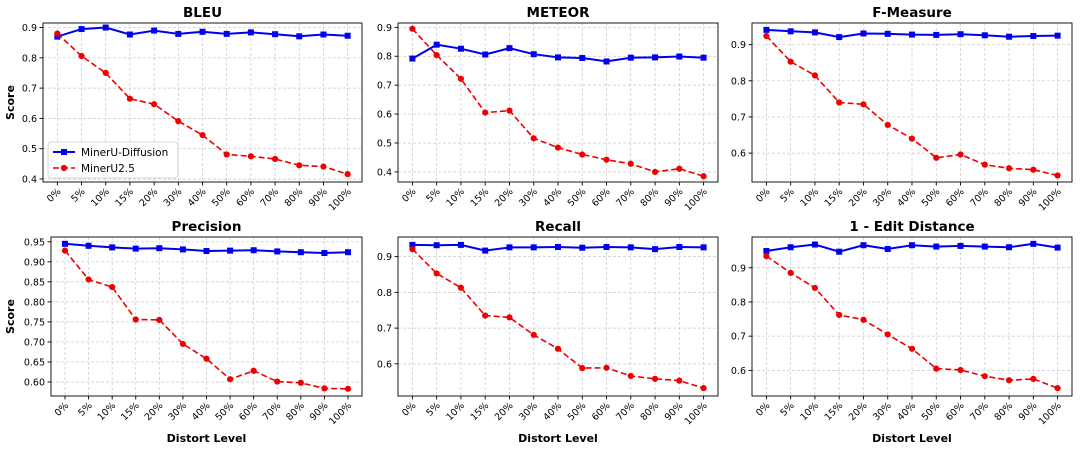 Image resolution: width=1080 pixels, height=450 pixels. I want to click on x-tick-label: 60%, so click(955, 411).